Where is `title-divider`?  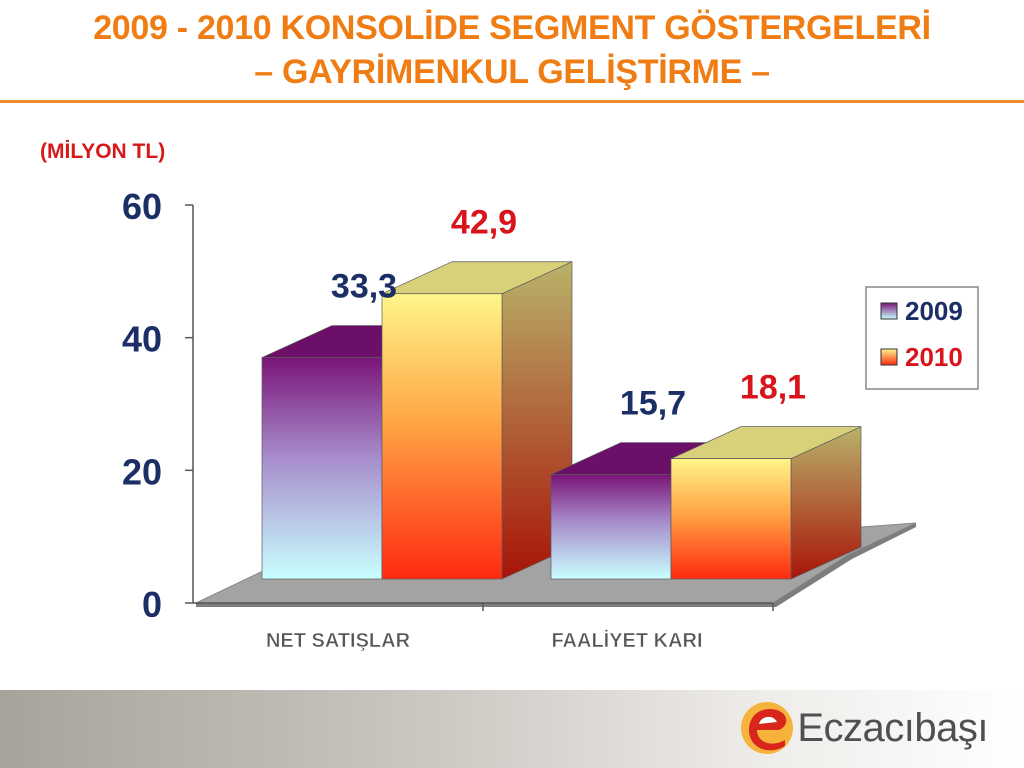 title-divider is located at coordinates (512, 101).